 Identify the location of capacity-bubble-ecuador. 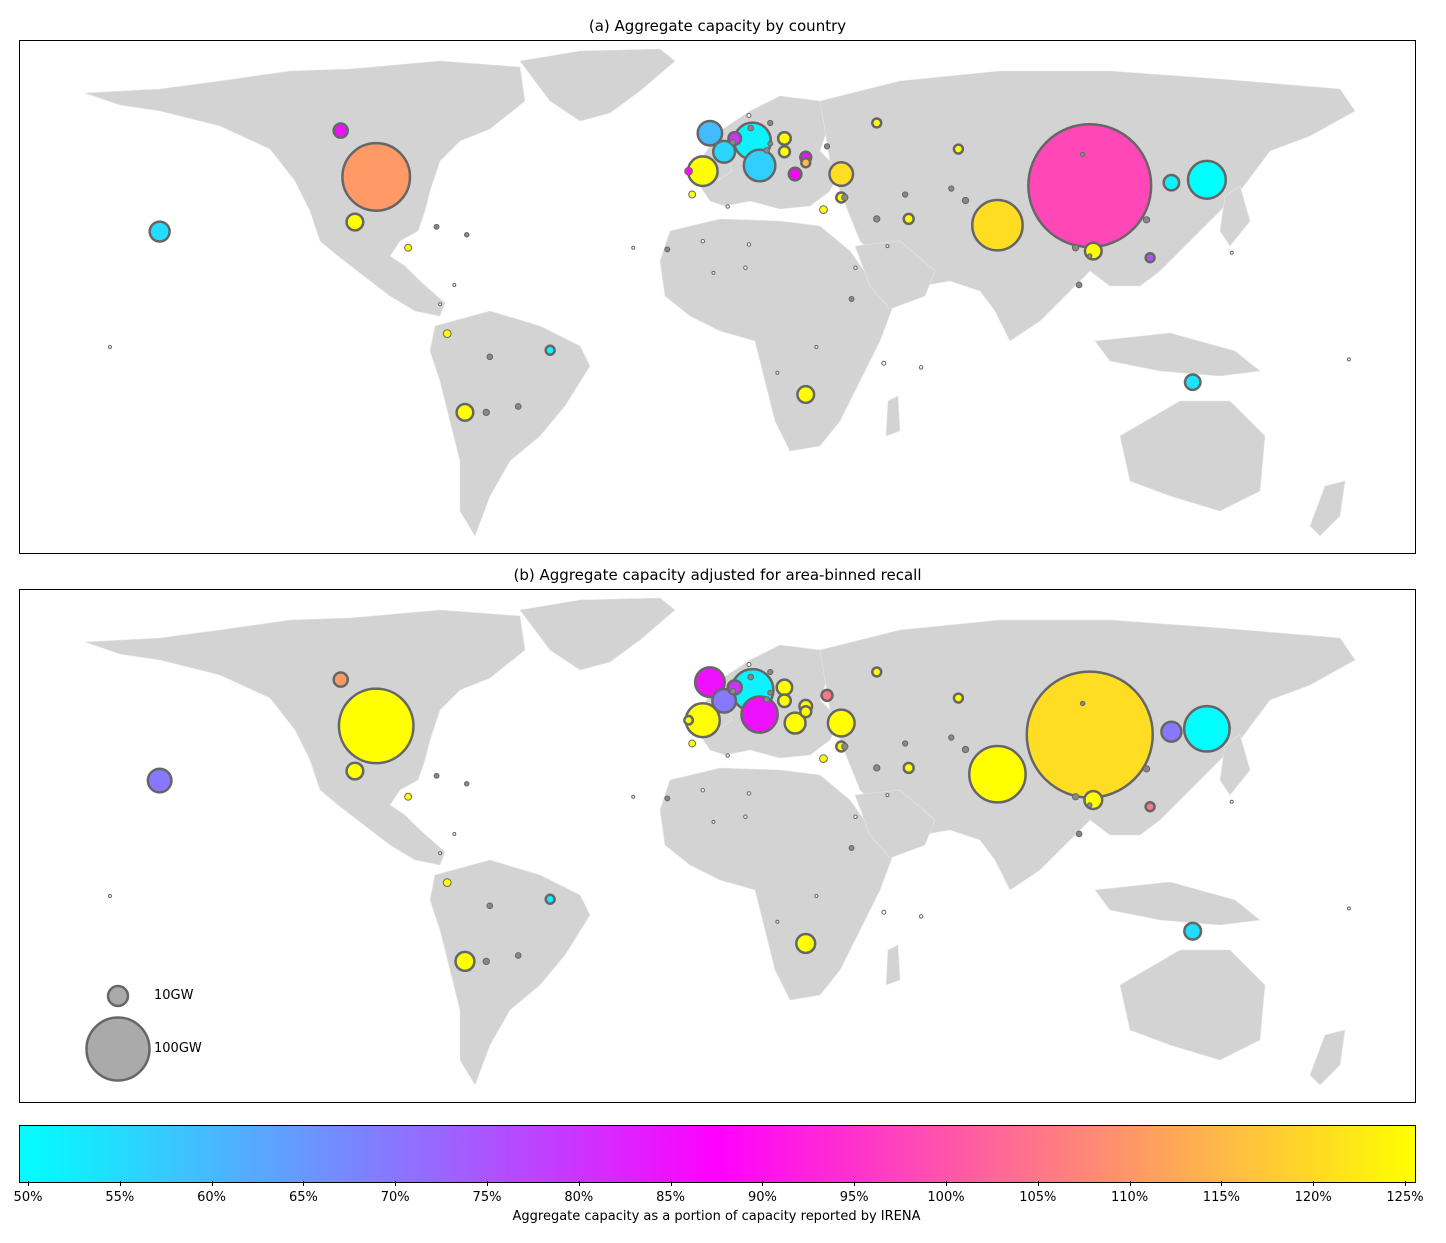
(440, 304).